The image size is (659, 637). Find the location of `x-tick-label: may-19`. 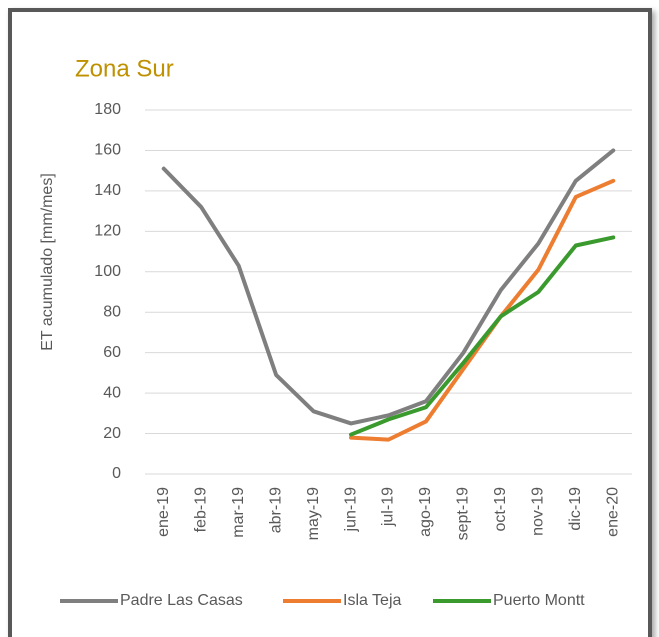

x-tick-label: may-19 is located at coordinates (313, 513).